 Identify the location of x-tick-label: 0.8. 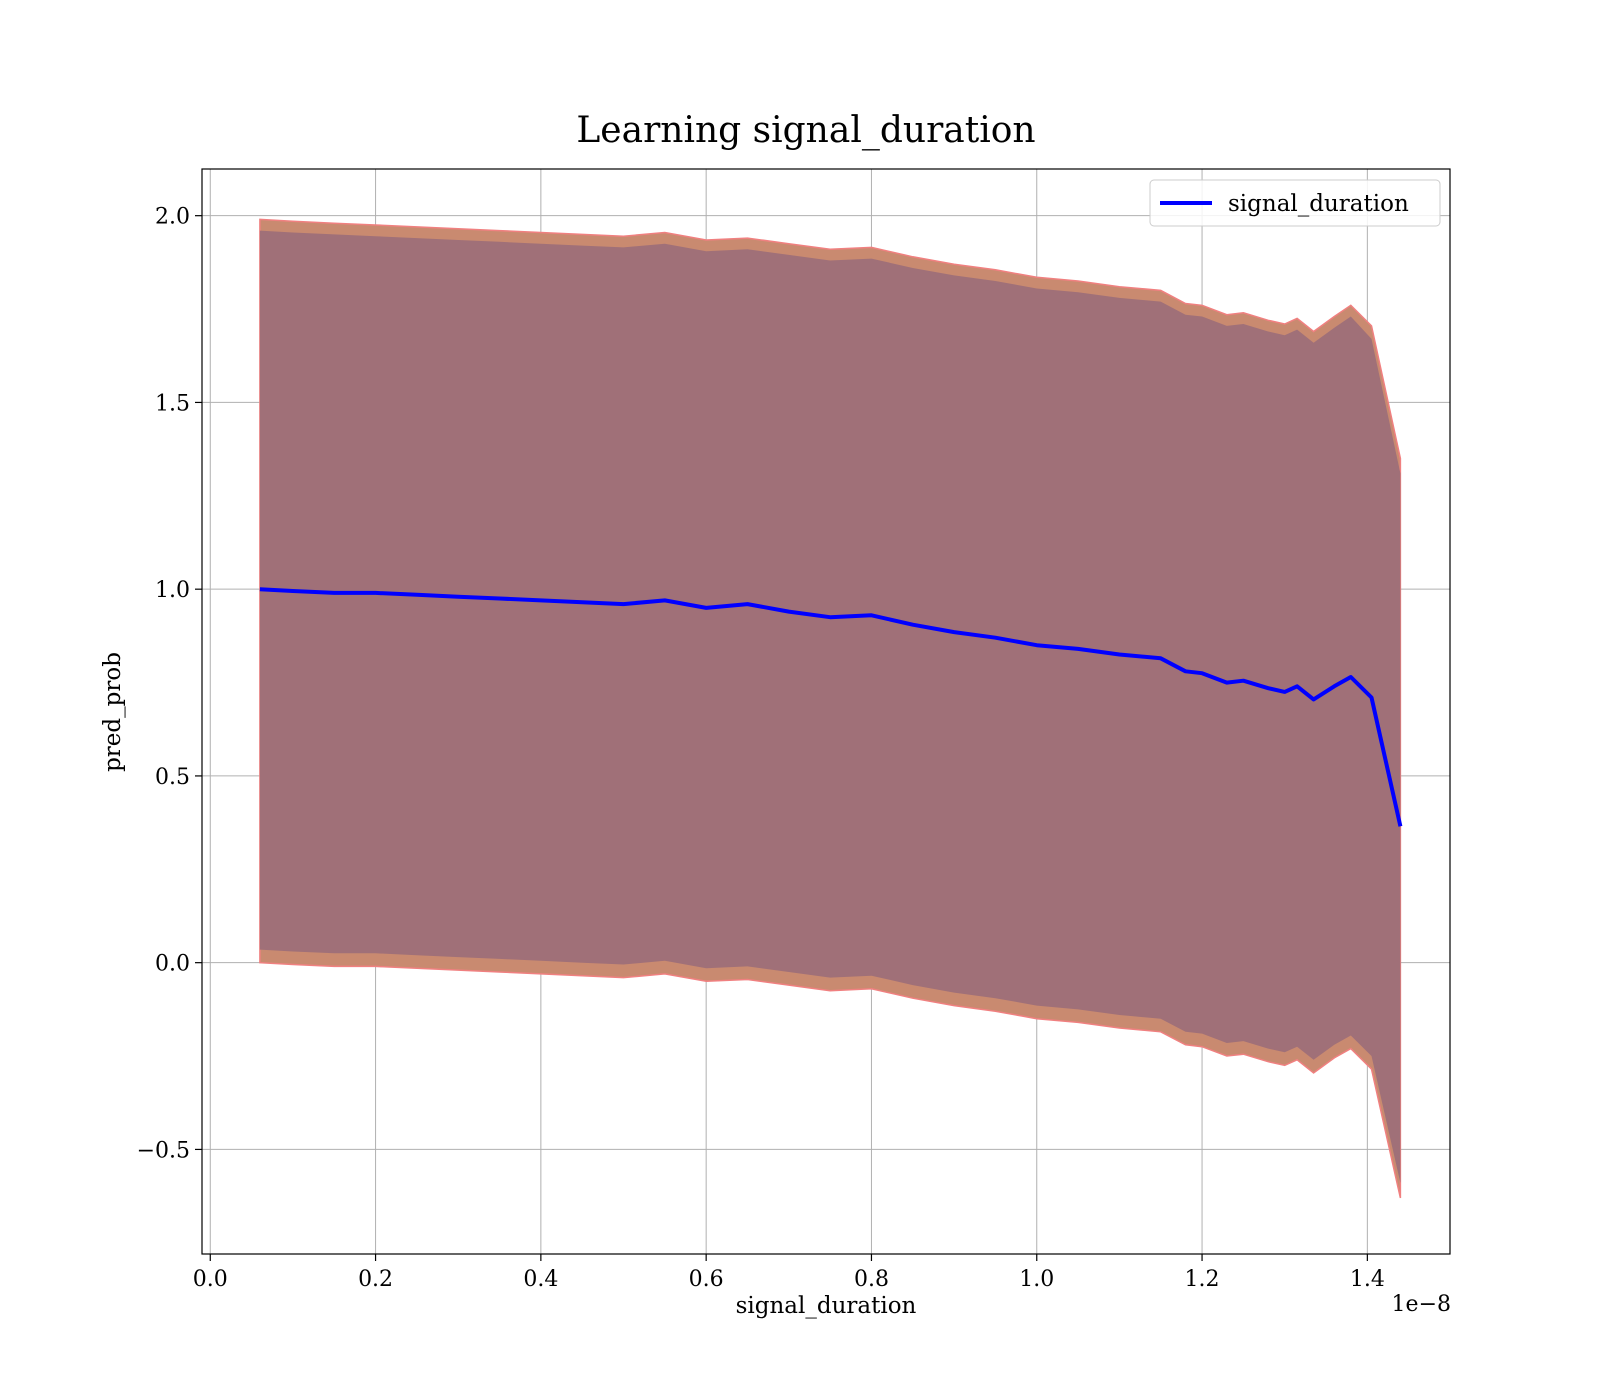
(871, 1279).